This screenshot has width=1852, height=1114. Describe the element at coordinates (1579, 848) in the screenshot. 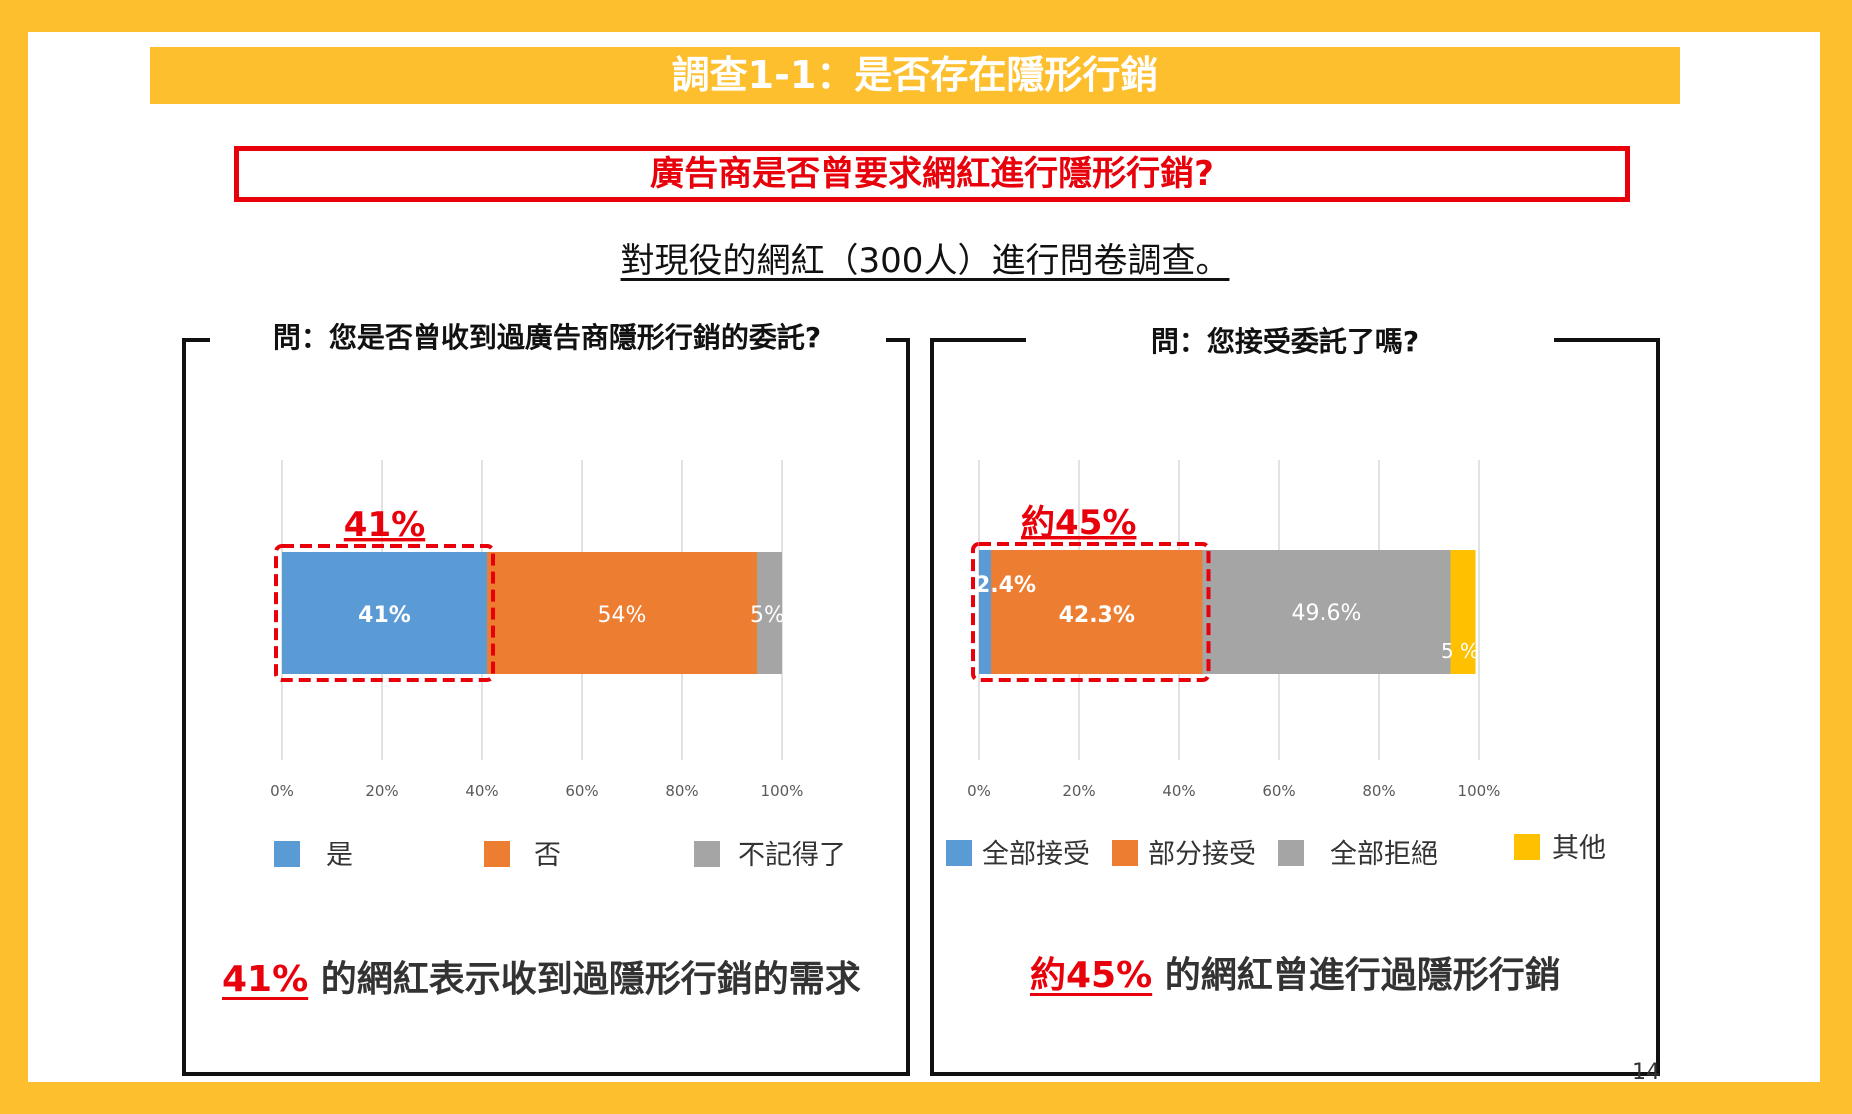

I see `legend-label-other: 其他` at that location.